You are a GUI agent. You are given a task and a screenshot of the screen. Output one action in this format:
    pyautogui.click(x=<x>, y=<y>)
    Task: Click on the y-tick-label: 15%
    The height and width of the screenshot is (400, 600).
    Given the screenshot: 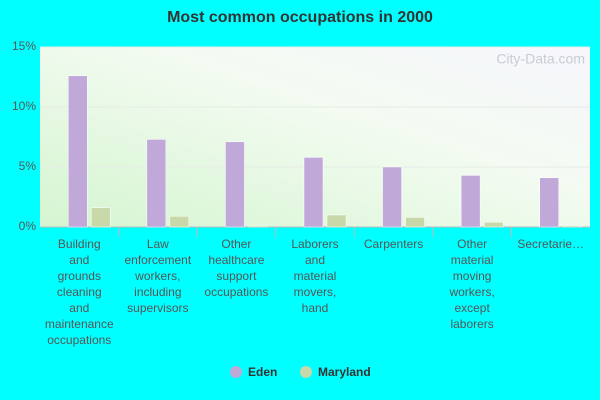 What is the action you would take?
    pyautogui.click(x=24, y=46)
    